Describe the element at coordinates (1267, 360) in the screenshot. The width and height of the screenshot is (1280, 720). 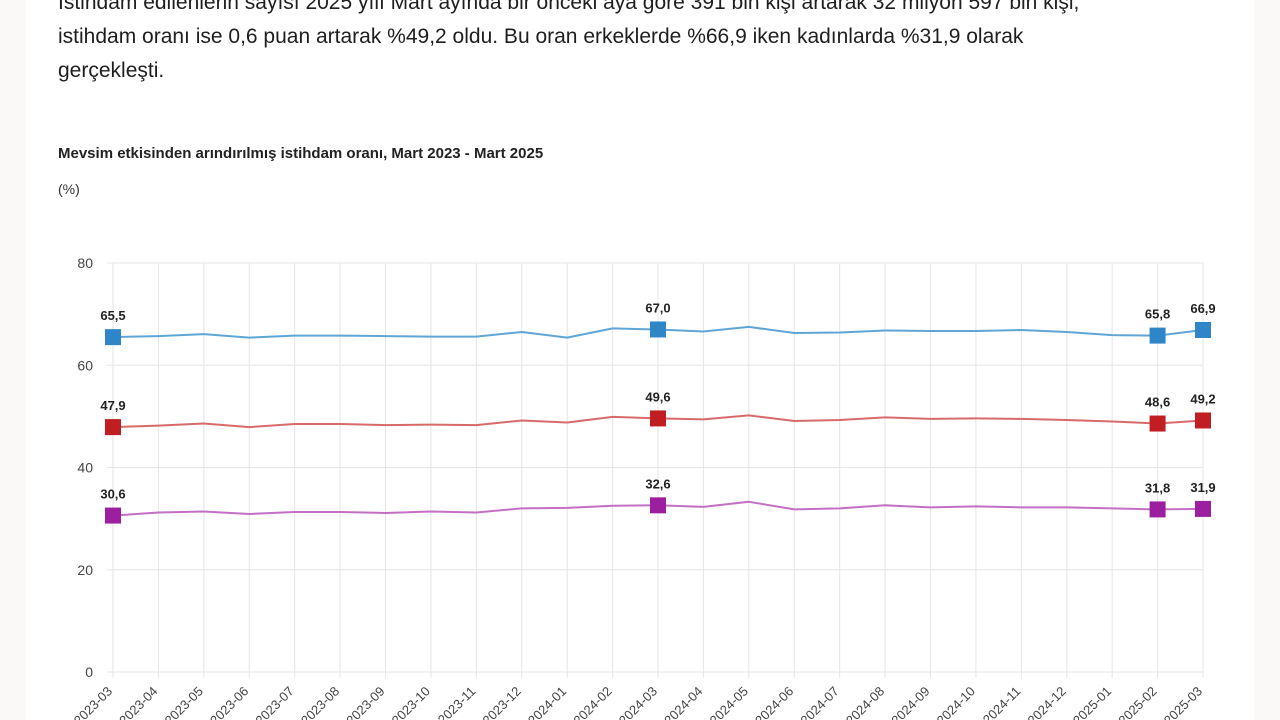
I see `right-margin` at that location.